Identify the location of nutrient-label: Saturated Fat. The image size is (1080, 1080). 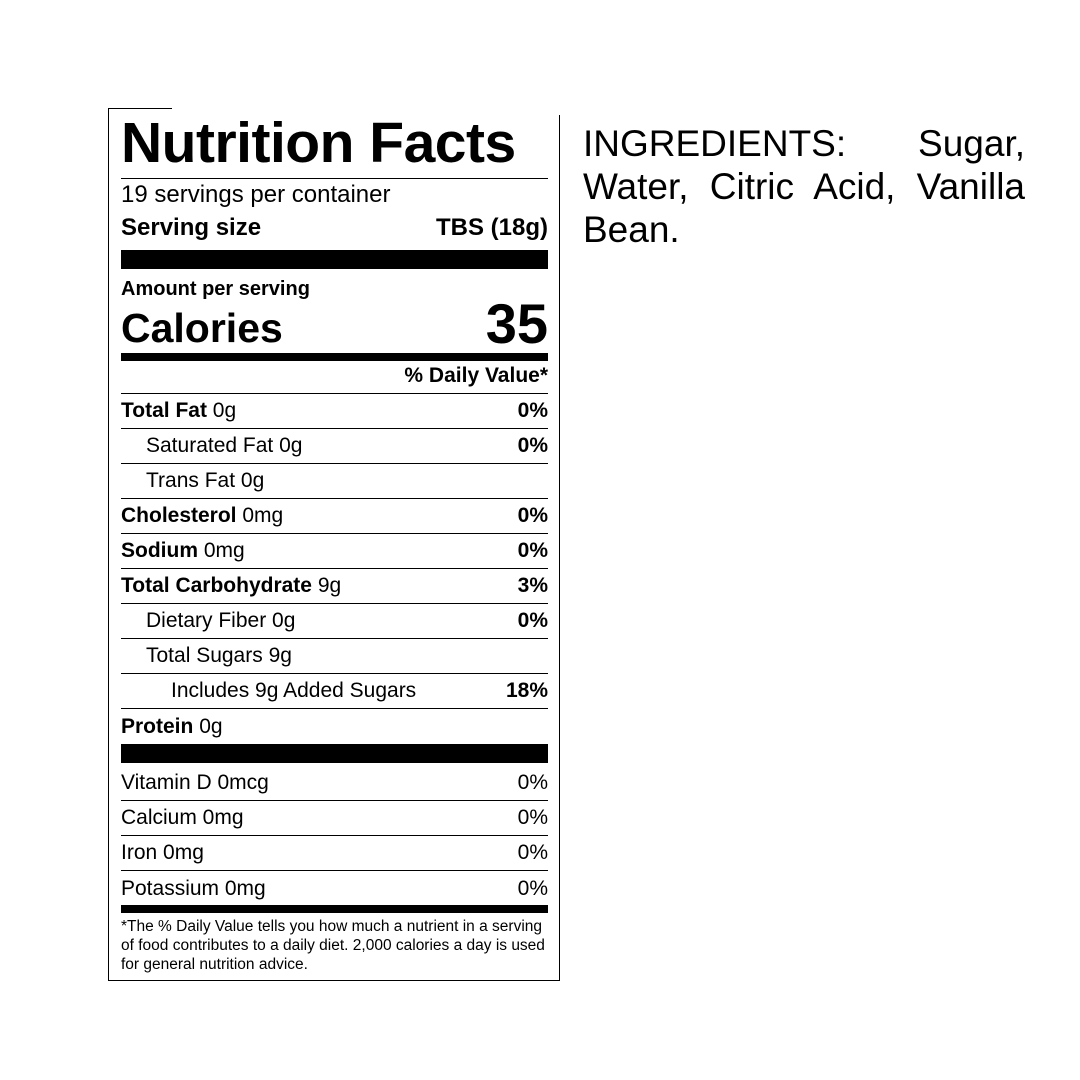
(210, 445).